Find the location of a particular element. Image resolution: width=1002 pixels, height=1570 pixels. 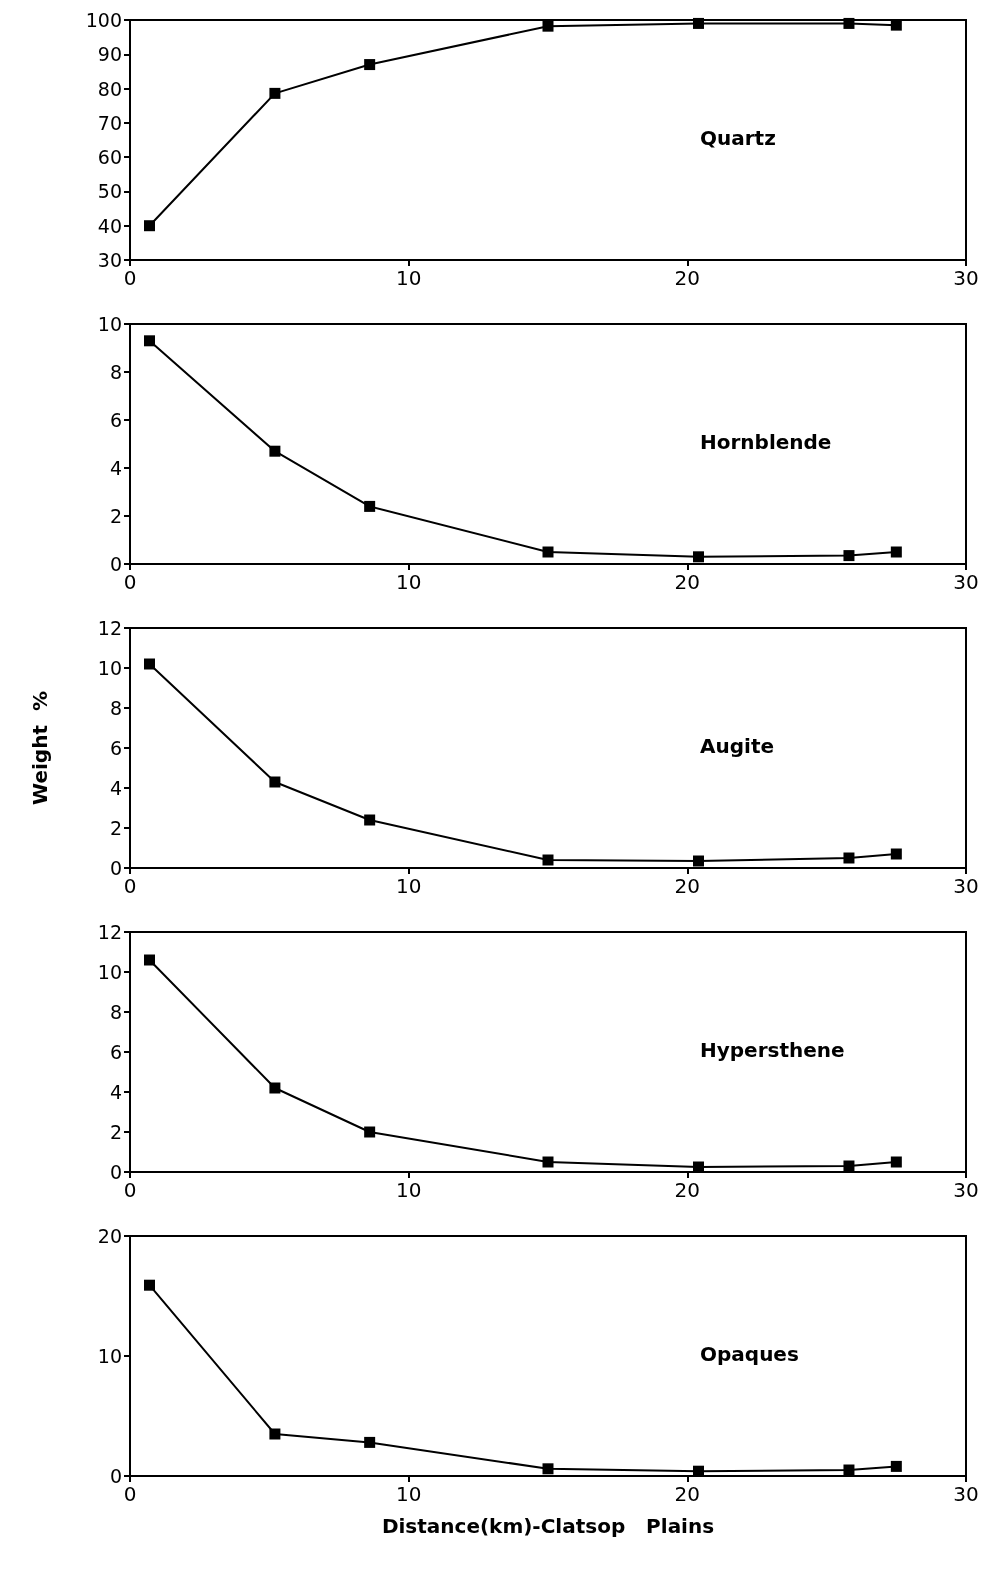

y-tick-label: 40 is located at coordinates (109, 225).